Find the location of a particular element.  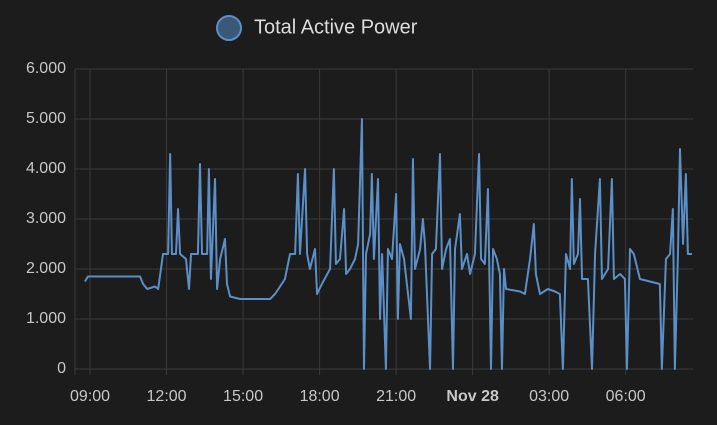

y-tick-label: 6.000 is located at coordinates (46, 68).